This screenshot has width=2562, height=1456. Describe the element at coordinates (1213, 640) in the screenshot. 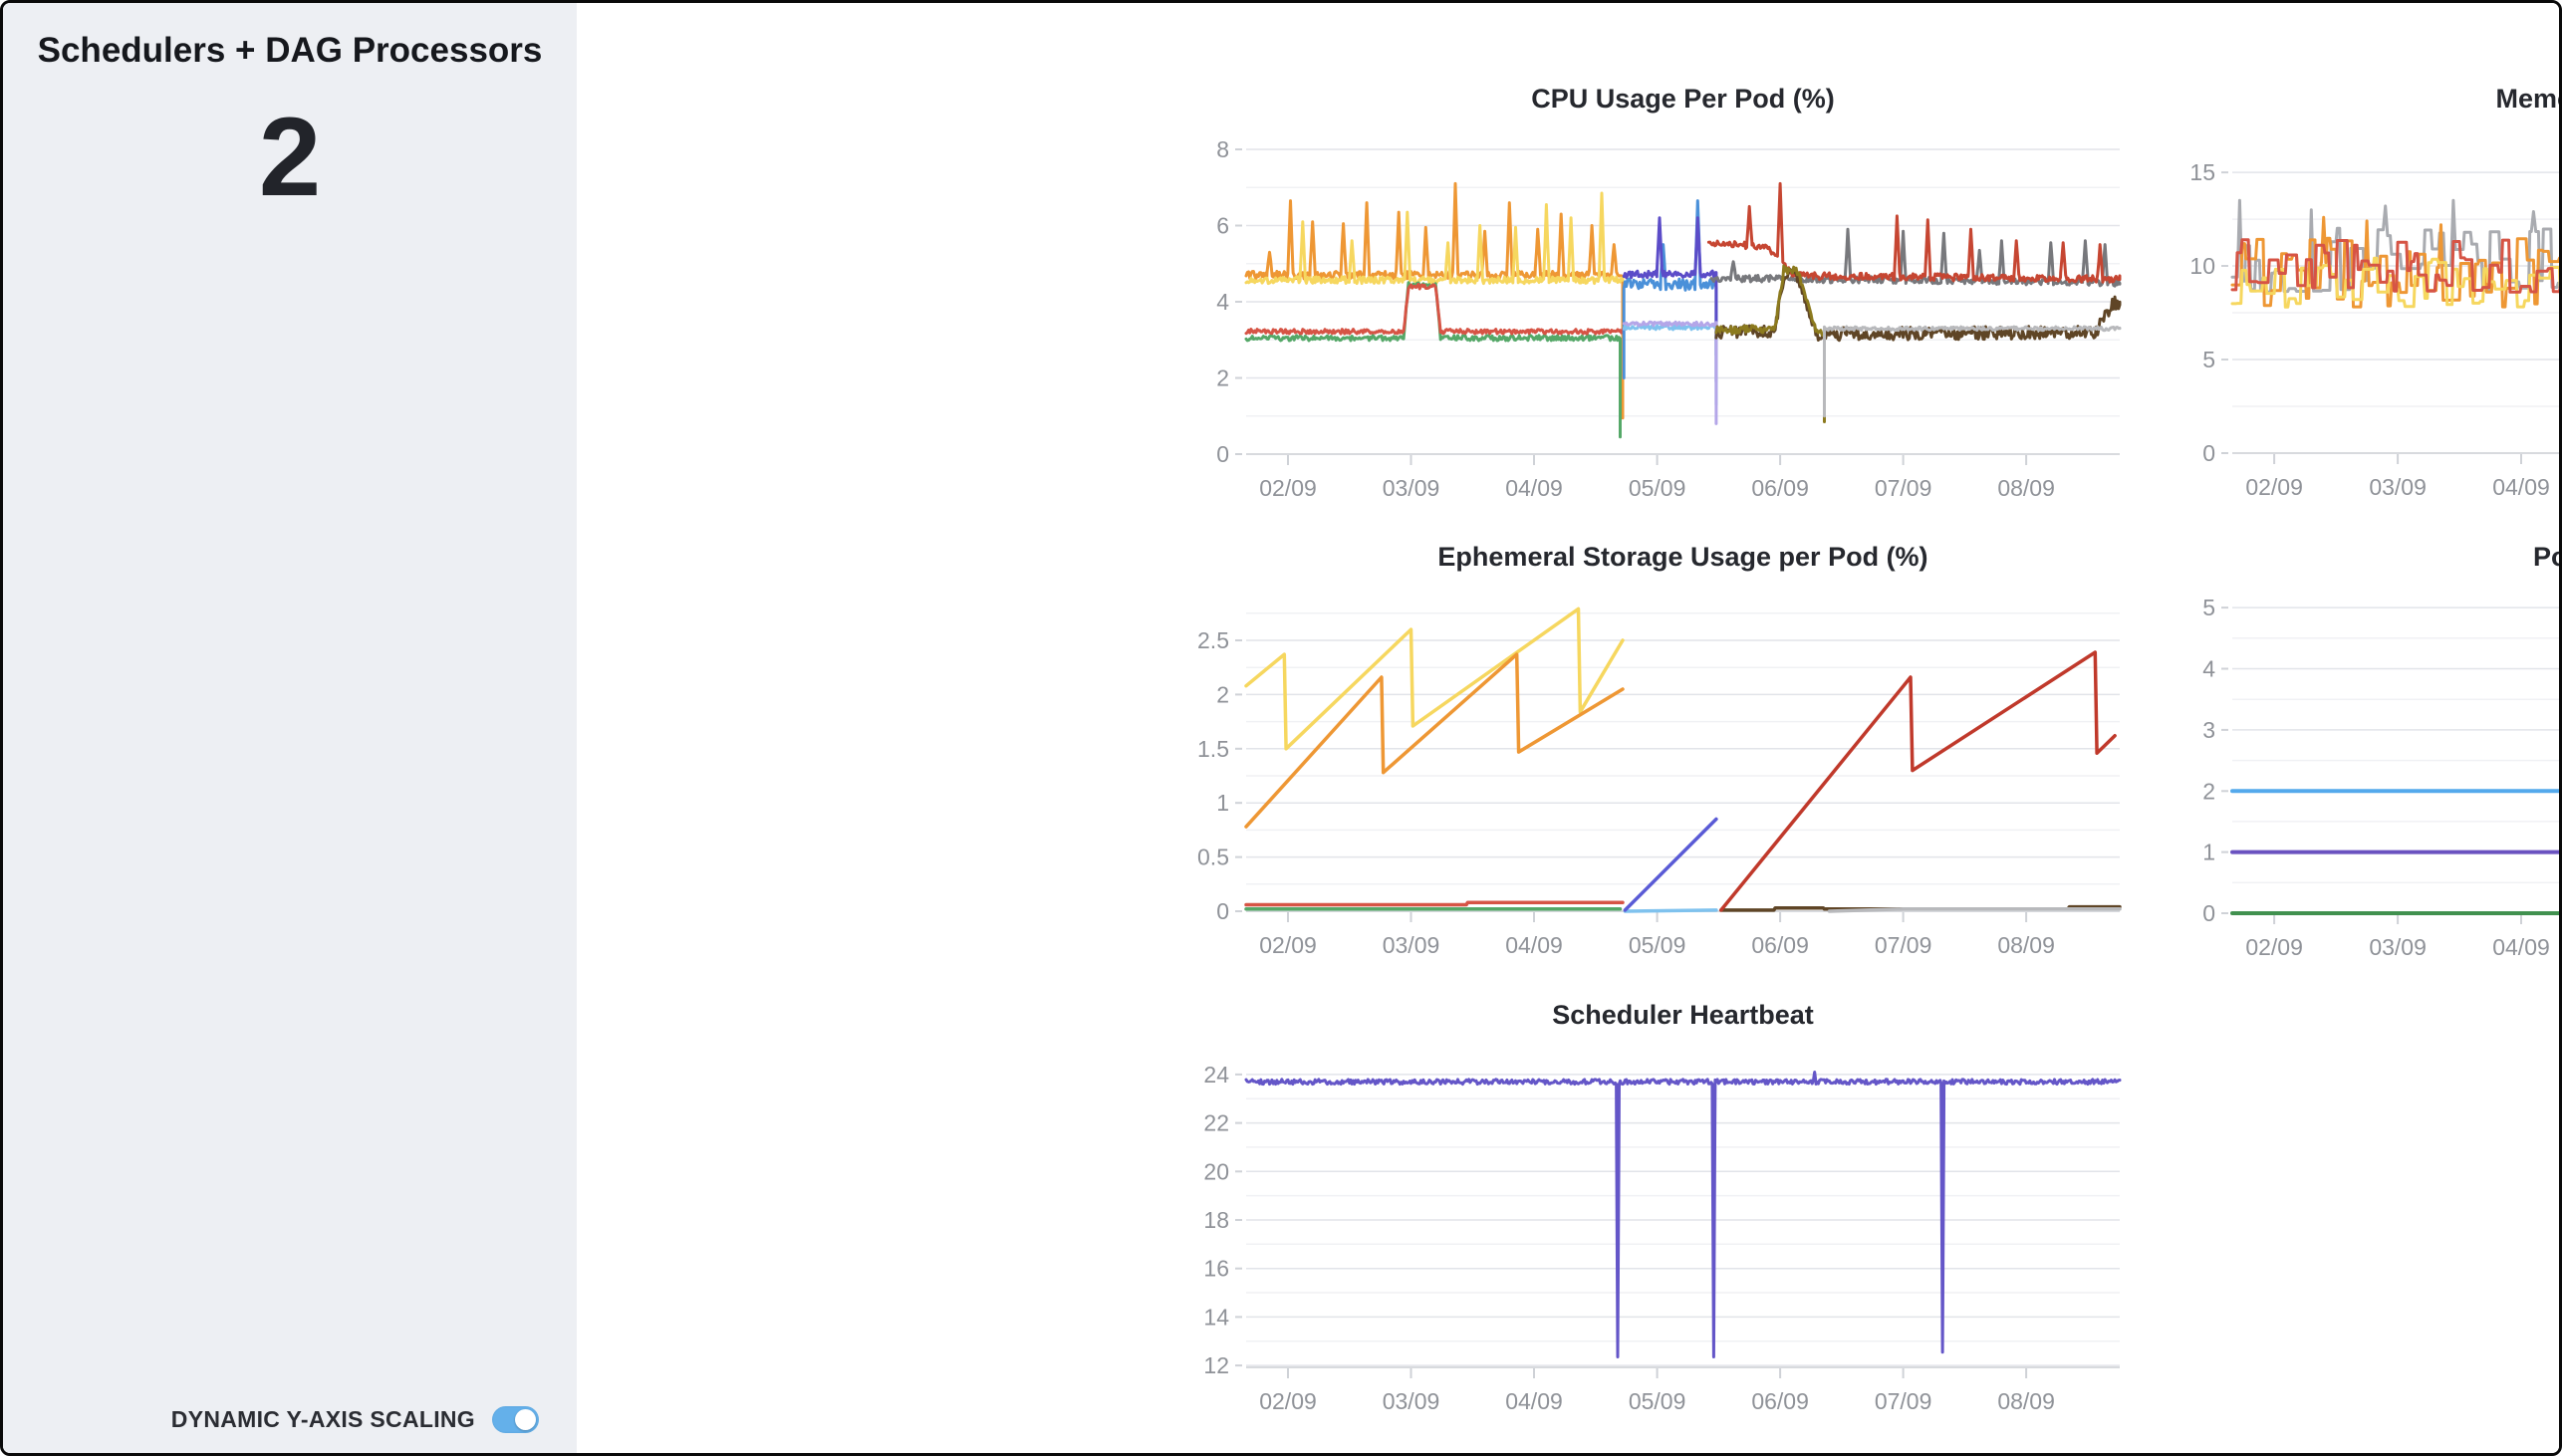

I see `svg-text: 2.5` at that location.